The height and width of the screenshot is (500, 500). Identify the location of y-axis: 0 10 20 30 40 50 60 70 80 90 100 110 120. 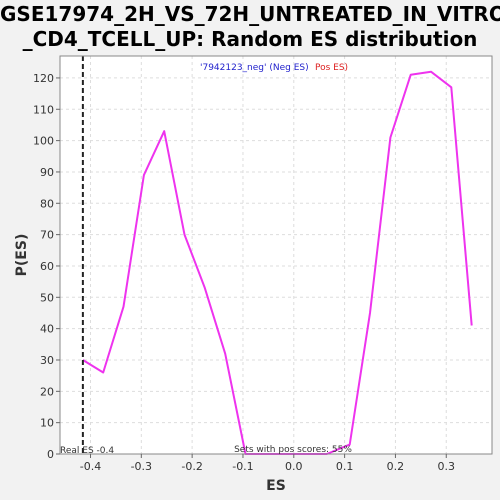
(46, 266).